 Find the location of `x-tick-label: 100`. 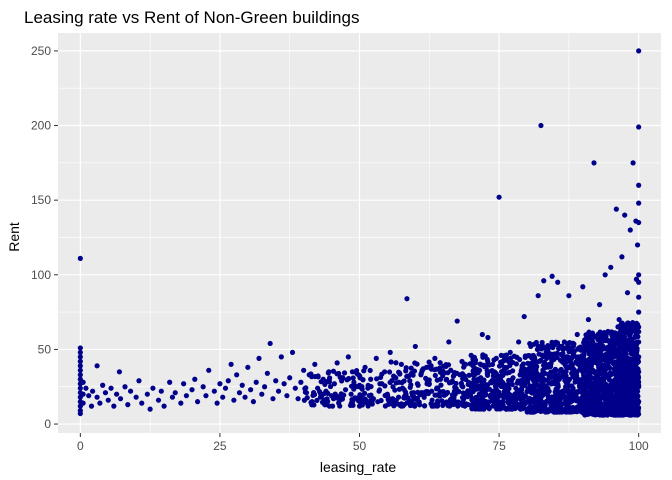

x-tick-label: 100 is located at coordinates (639, 446).